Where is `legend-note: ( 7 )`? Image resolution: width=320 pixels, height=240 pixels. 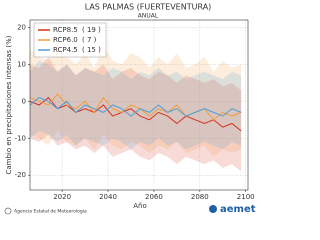
legend-note: ( 7 ) is located at coordinates (89, 40).